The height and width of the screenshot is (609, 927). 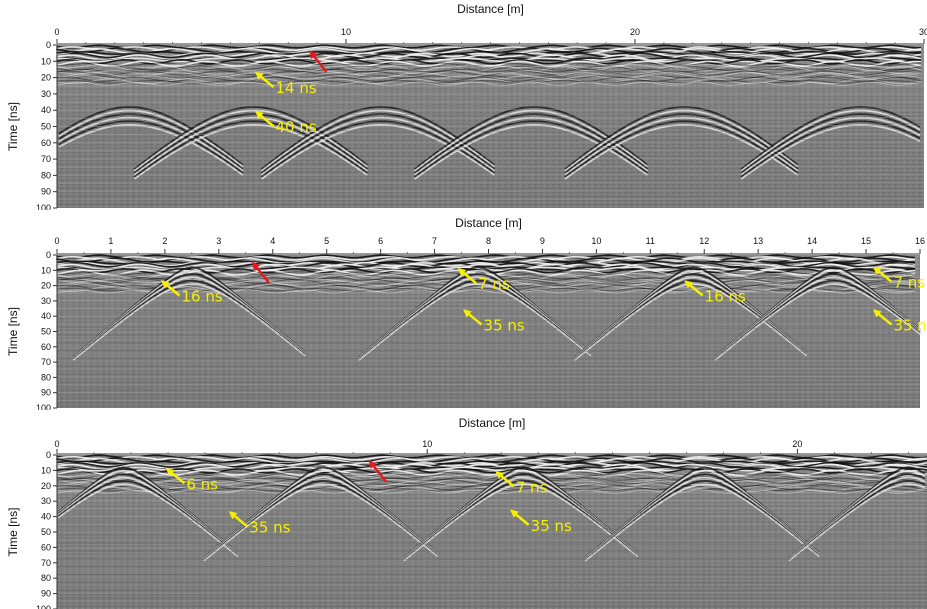 I want to click on annotation-label: 6 ns, so click(x=202, y=484).